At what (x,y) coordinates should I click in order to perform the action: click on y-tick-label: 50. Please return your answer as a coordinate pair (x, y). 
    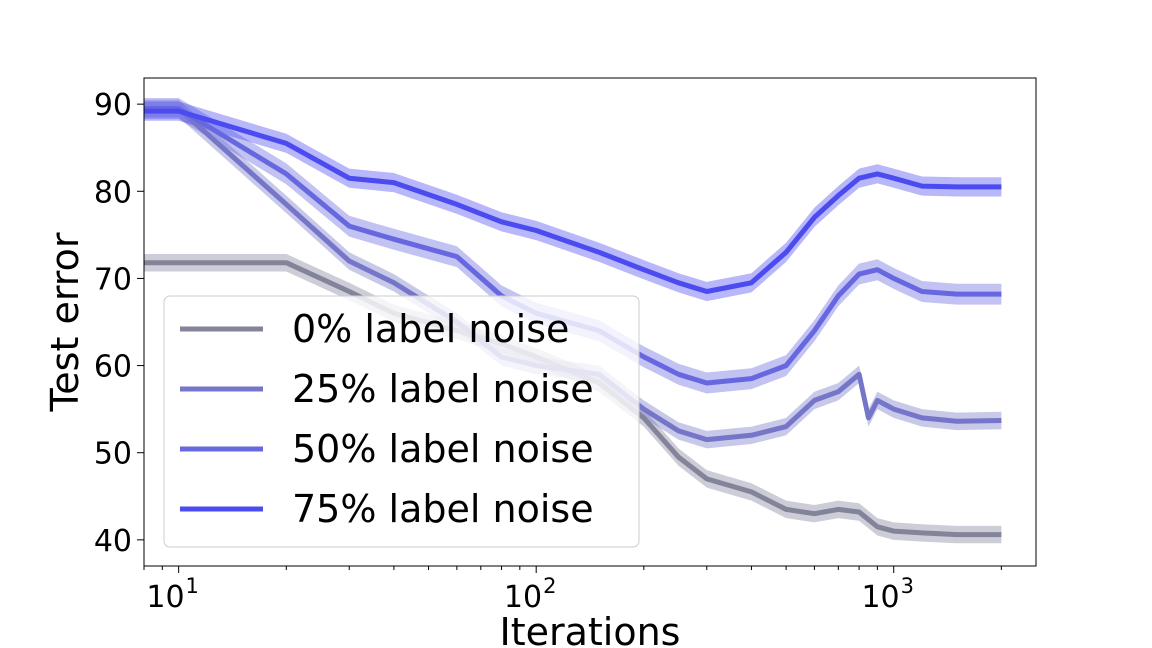
    Looking at the image, I should click on (113, 454).